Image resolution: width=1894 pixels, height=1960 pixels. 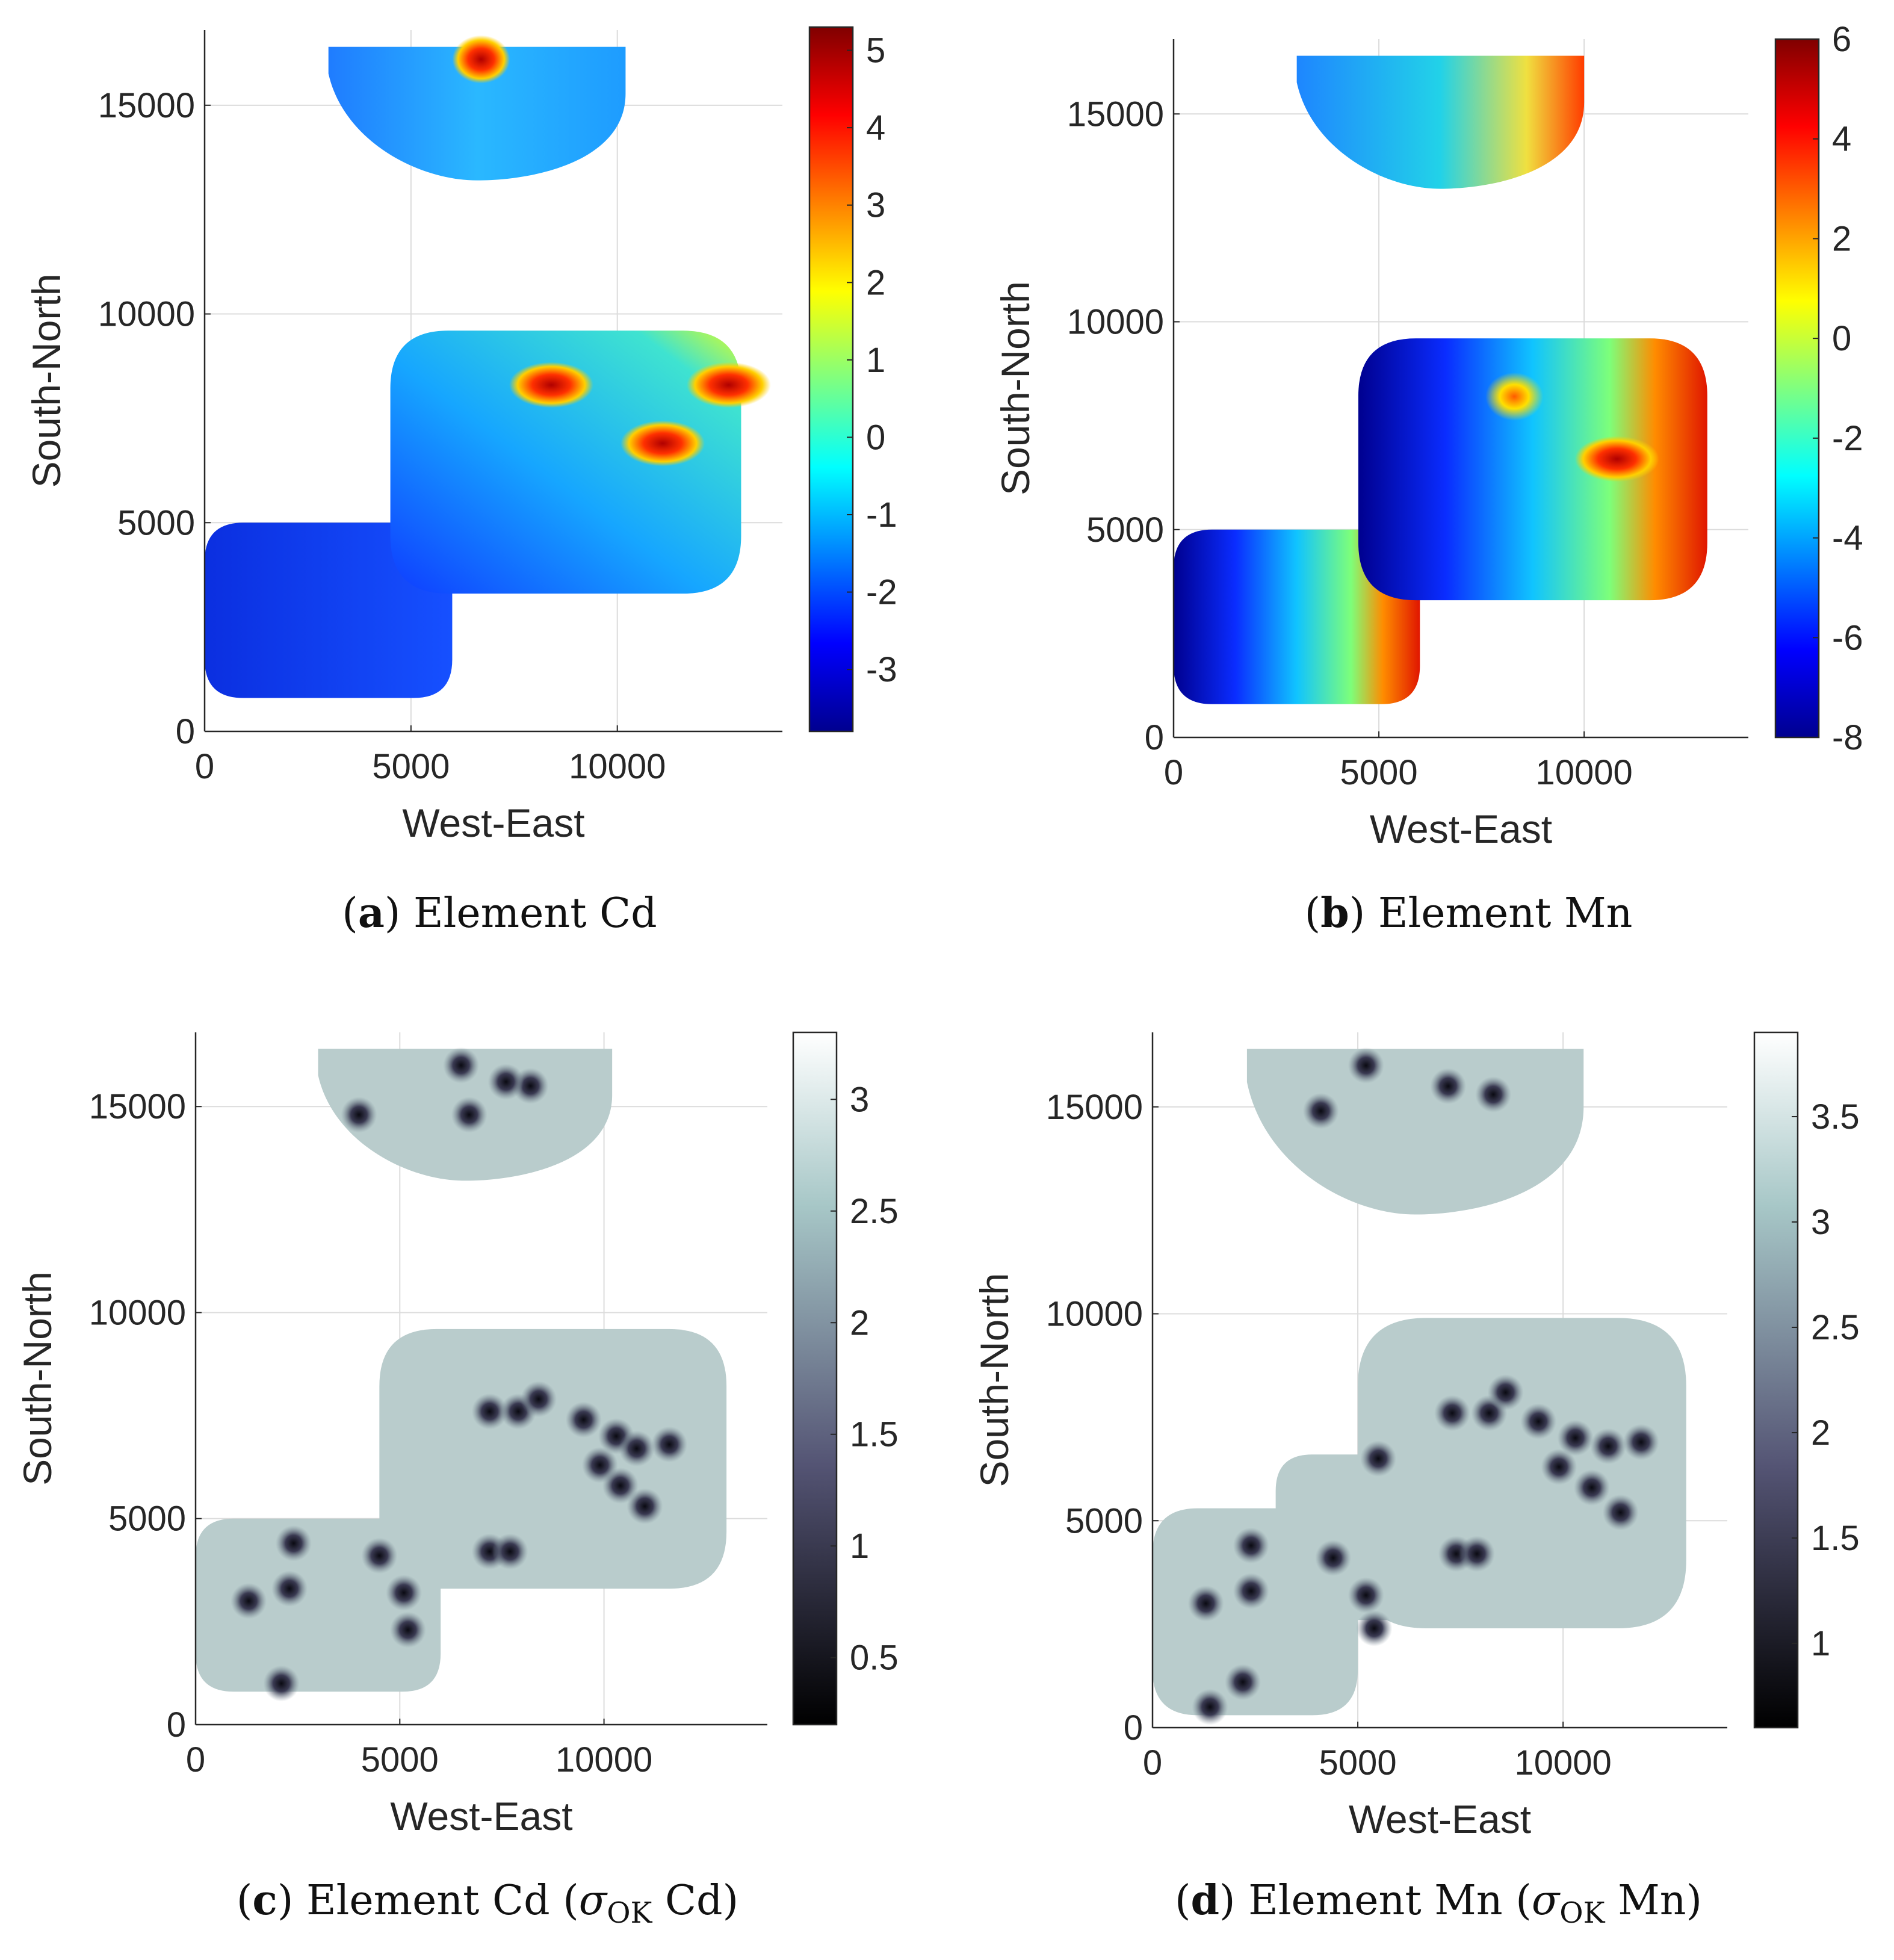 I want to click on caption-text: Element Mn, so click(x=1505, y=914).